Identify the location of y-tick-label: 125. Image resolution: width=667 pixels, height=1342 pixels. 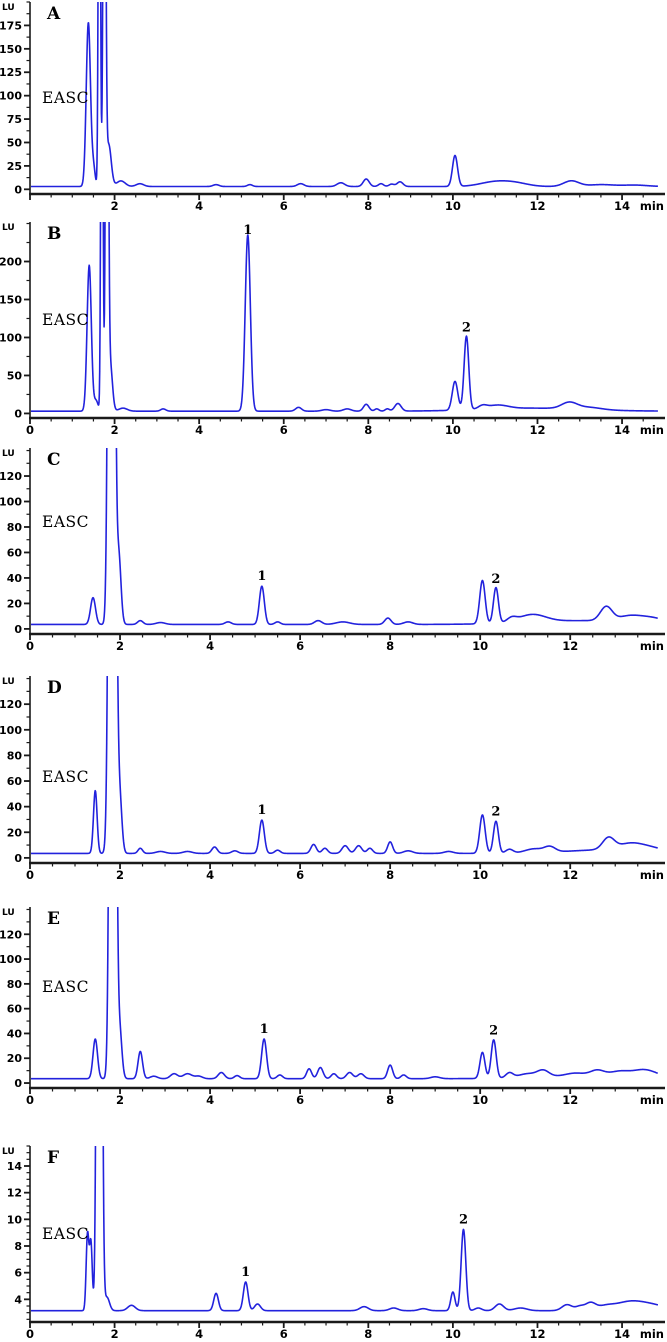
(11, 72).